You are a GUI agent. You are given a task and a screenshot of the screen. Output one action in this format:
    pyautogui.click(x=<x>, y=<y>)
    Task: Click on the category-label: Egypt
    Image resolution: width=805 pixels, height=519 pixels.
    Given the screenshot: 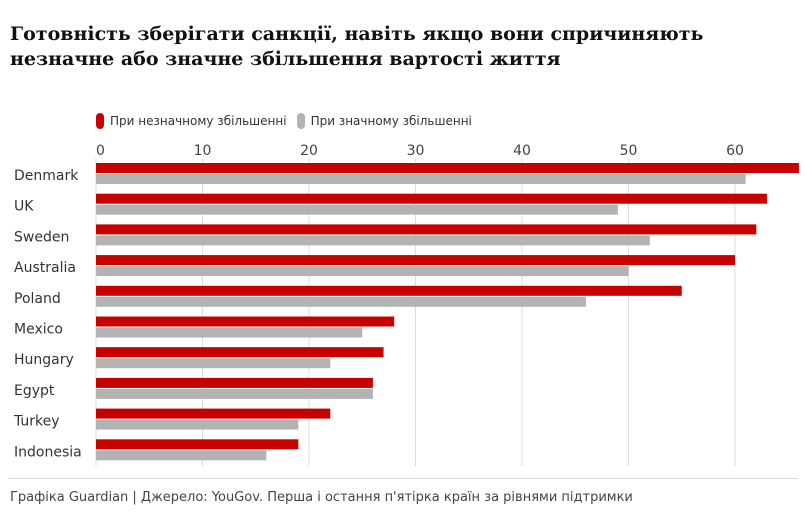 What is the action you would take?
    pyautogui.click(x=34, y=391)
    